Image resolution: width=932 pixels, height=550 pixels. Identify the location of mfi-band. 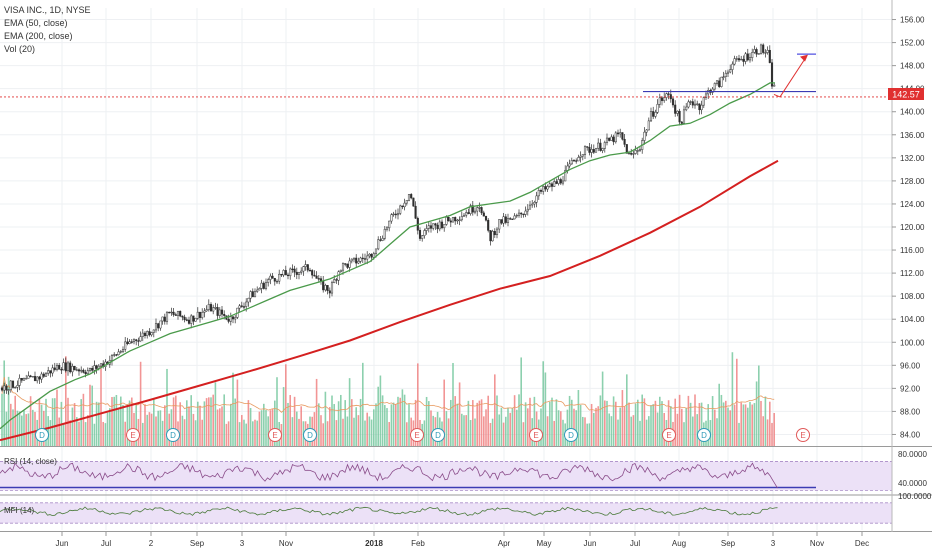
(446, 513).